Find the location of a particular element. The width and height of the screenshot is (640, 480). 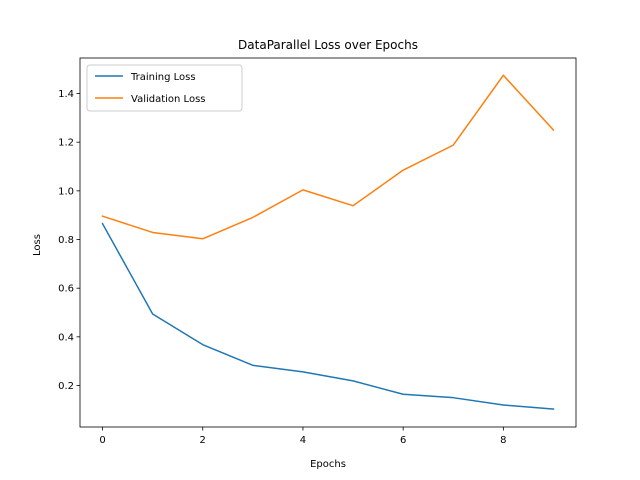

x-tick-label: 8 is located at coordinates (503, 440).